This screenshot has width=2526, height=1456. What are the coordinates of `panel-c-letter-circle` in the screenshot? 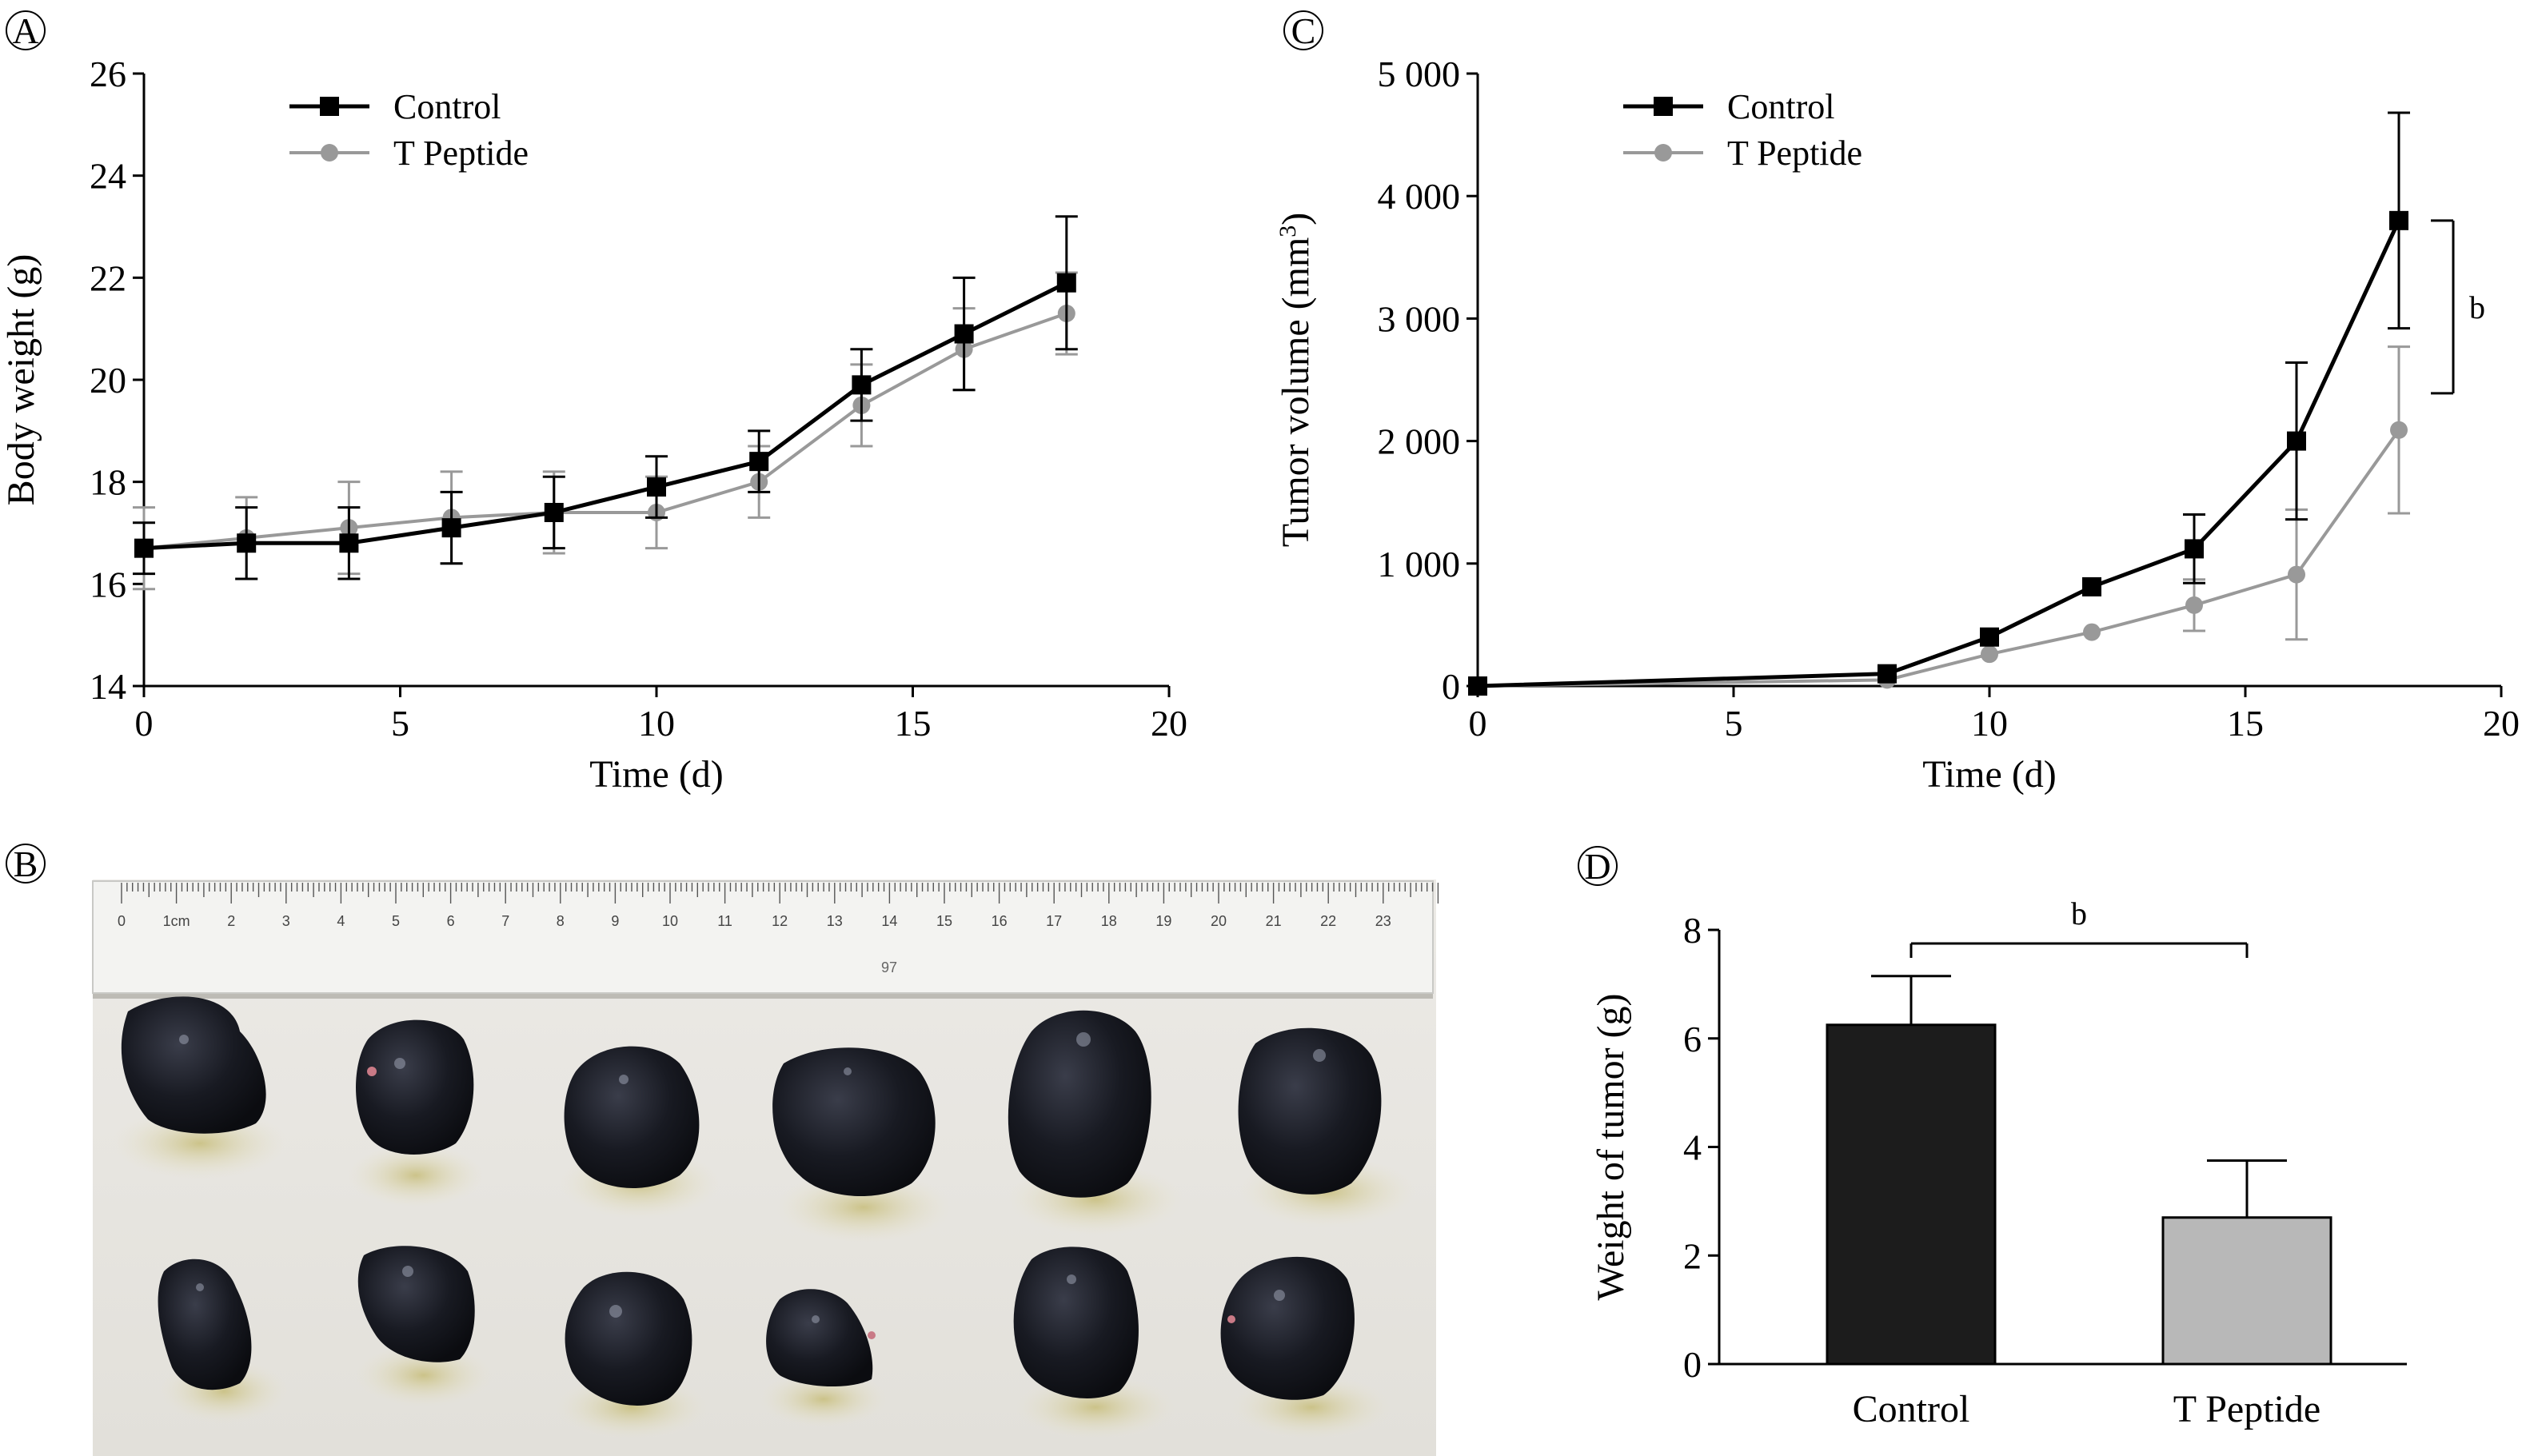 It's located at (1303, 30).